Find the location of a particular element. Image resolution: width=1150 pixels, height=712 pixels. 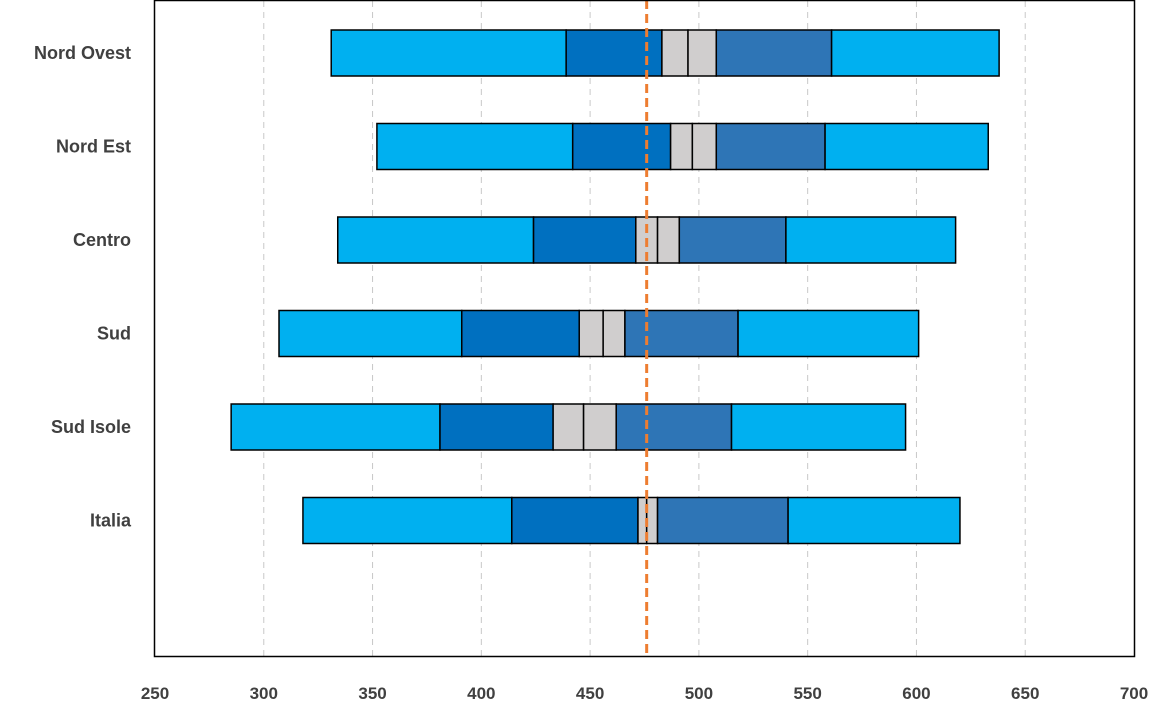

category-label: Sud Isole is located at coordinates (91, 427).